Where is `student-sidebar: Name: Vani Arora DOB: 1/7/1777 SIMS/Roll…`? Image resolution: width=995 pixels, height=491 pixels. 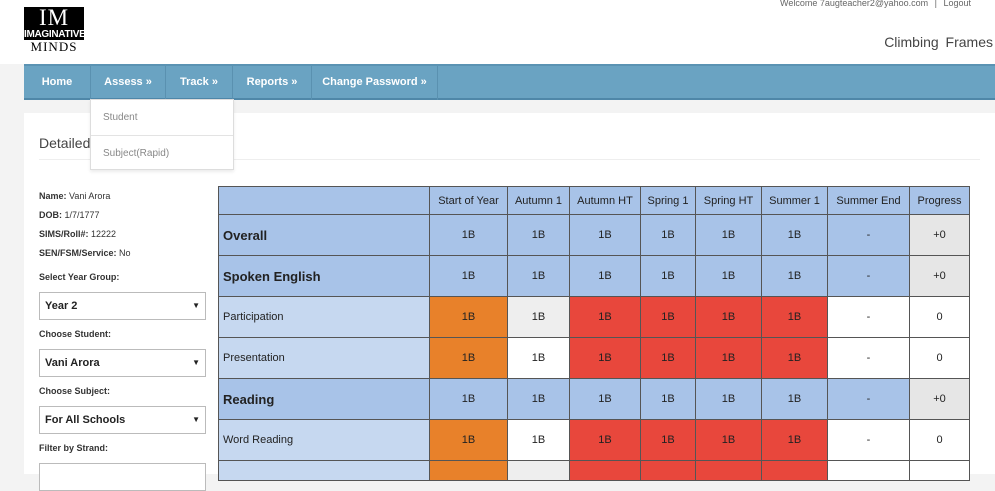 student-sidebar: Name: Vani Arora DOB: 1/7/1777 SIMS/Roll… is located at coordinates (124, 339).